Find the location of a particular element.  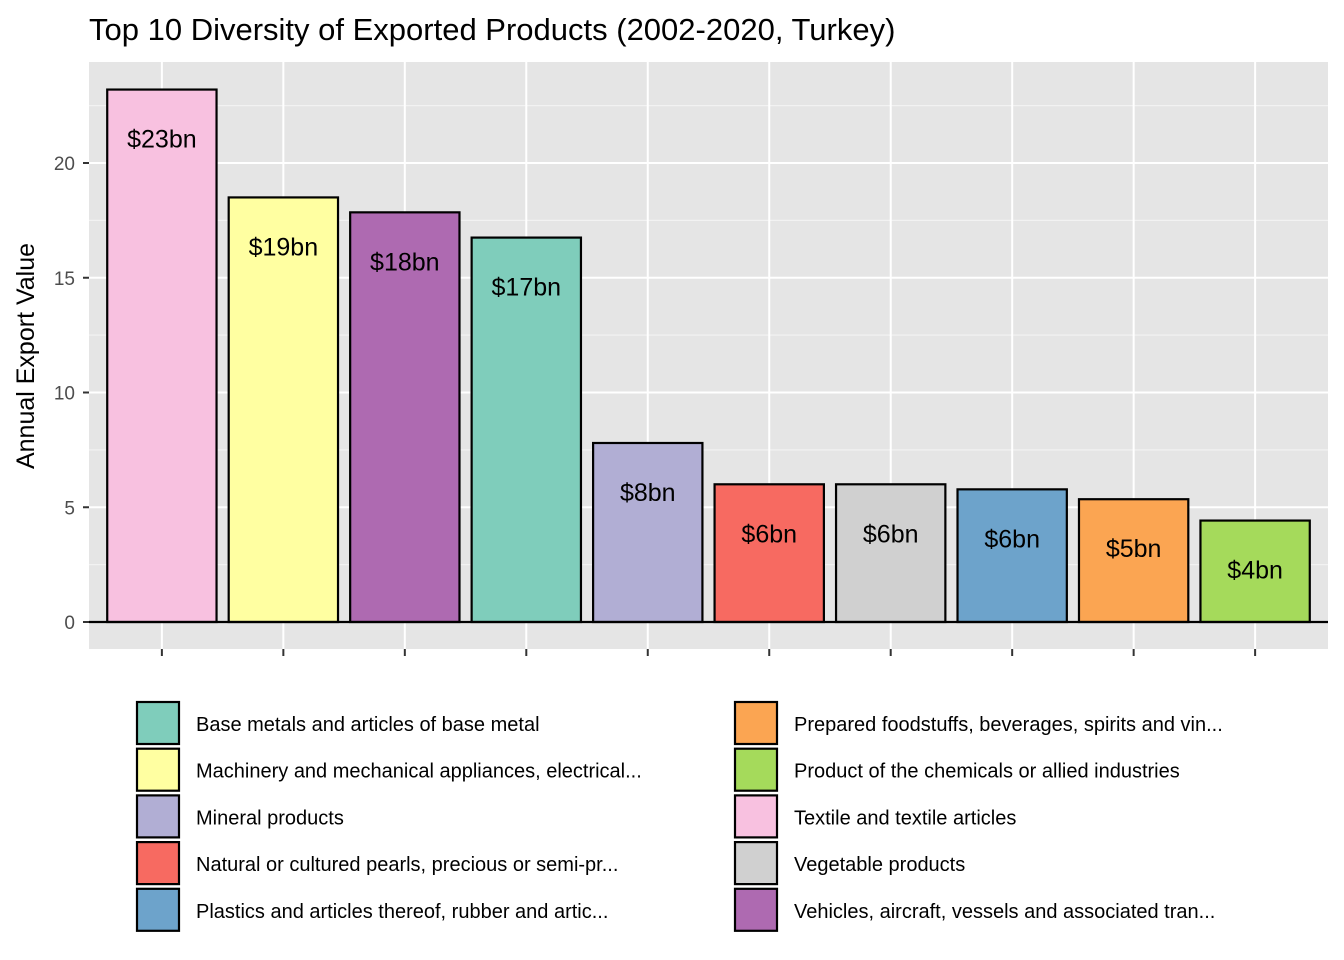

bar-value-label: $19bn is located at coordinates (284, 247).